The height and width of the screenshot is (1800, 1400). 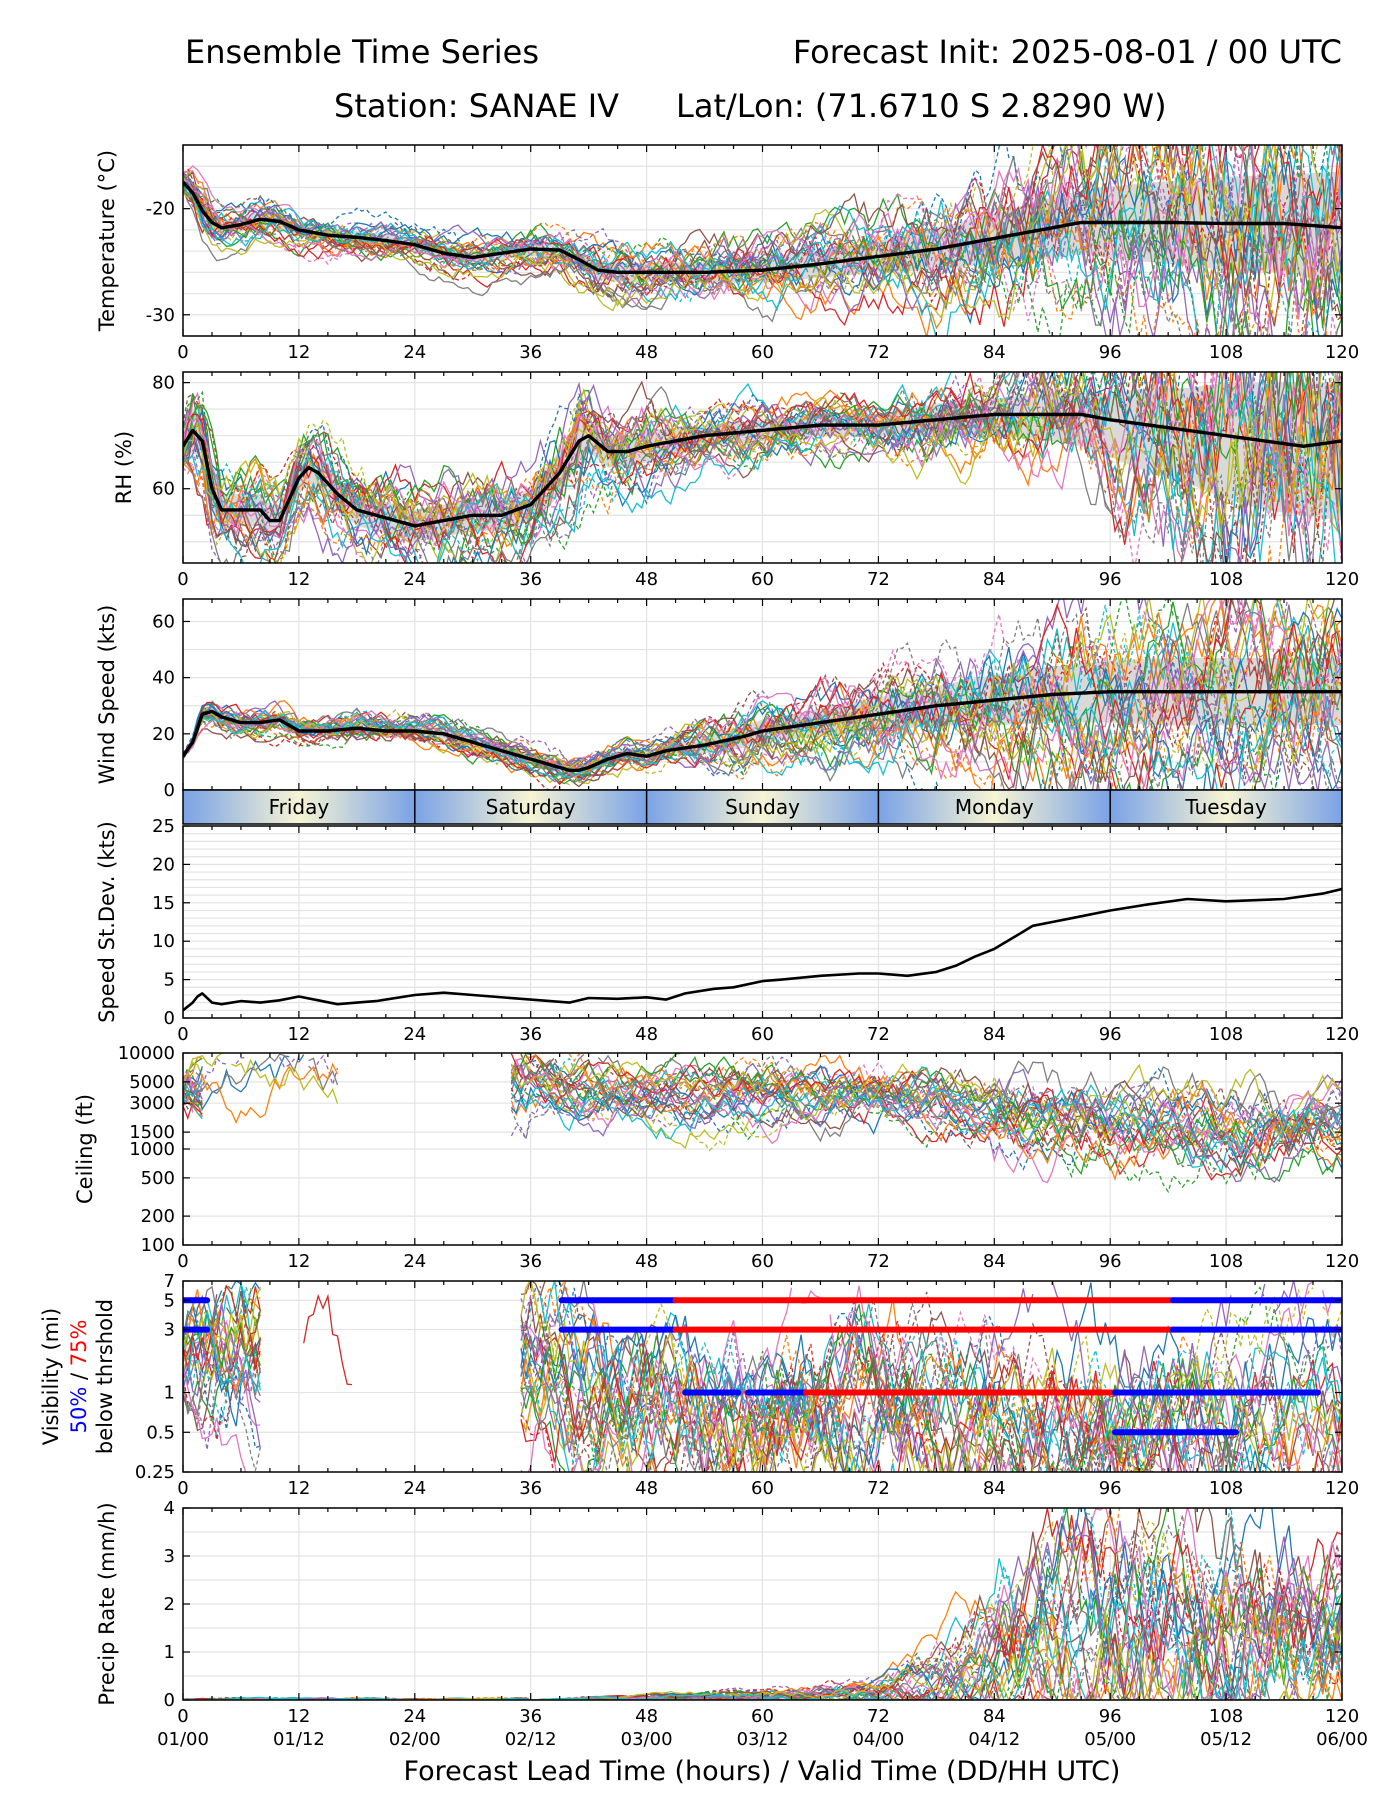 What do you see at coordinates (169, 1652) in the screenshot?
I see `y-ticklabel: 1` at bounding box center [169, 1652].